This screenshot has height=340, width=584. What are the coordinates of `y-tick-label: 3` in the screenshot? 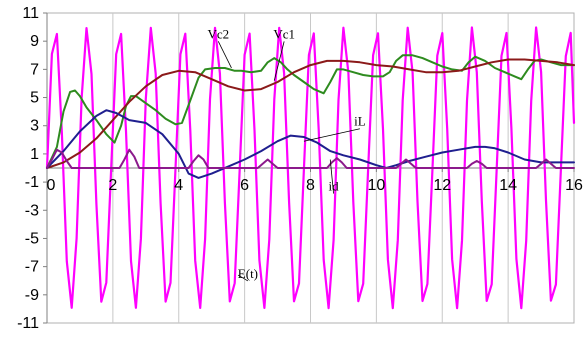 It's located at (34, 126).